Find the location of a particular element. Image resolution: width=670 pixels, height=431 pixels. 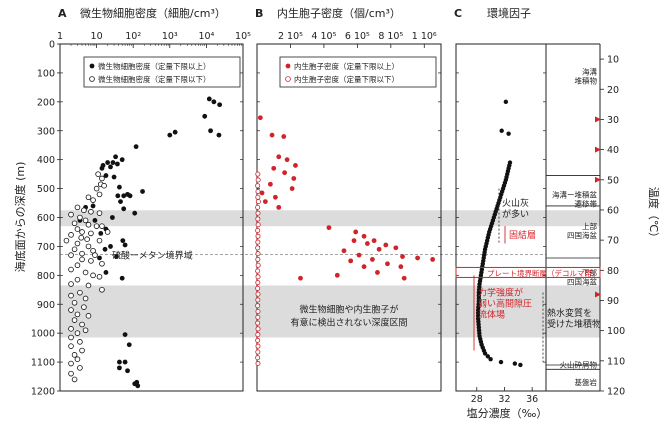

depth-tick-label: 1000 is located at coordinates (43, 334).